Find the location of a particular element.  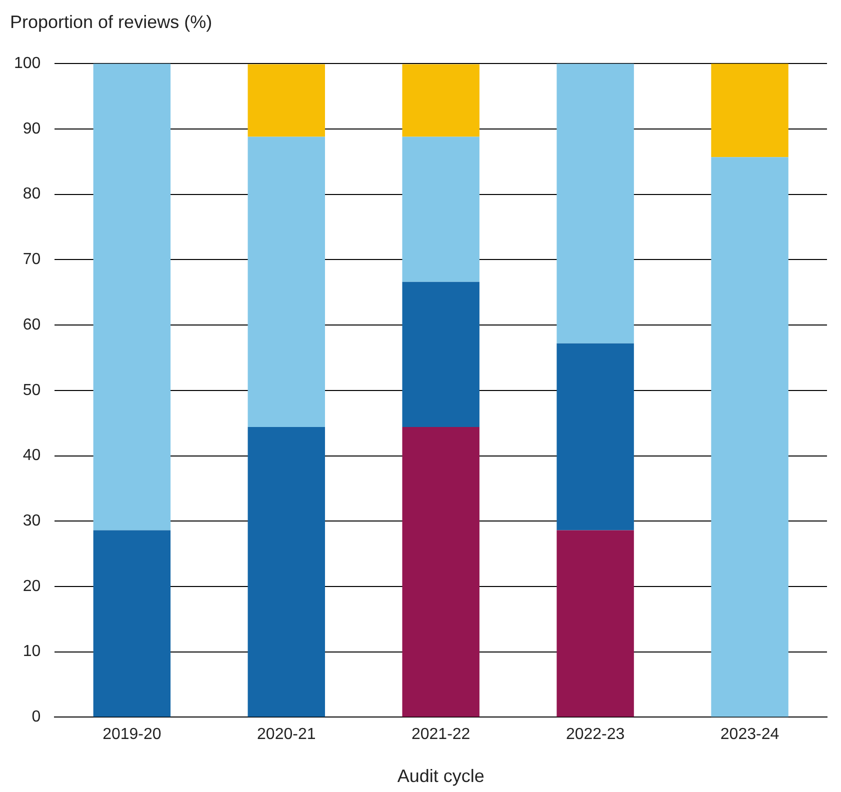

x-tick-label: 2019-20 is located at coordinates (132, 735).